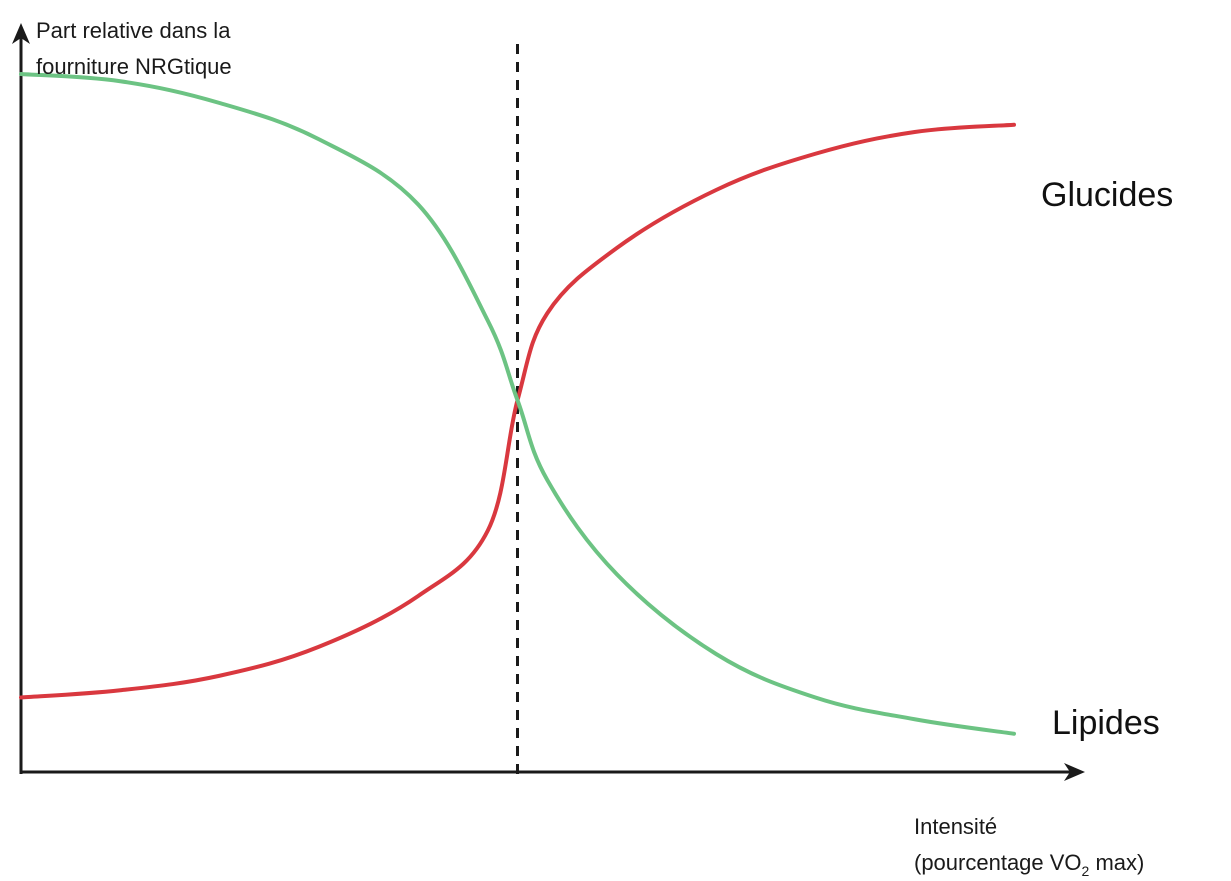  I want to click on y-axis-title-line-2: fourniture NRGtique, so click(134, 66).